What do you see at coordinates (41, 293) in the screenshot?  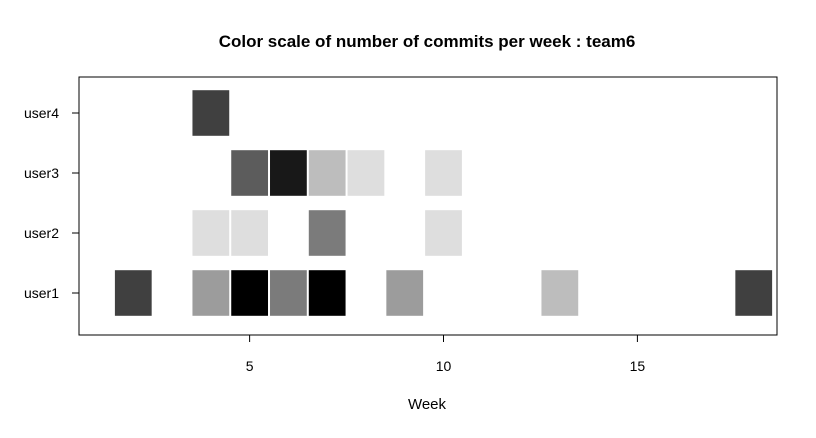 I see `y-tick-label-user1: user1` at bounding box center [41, 293].